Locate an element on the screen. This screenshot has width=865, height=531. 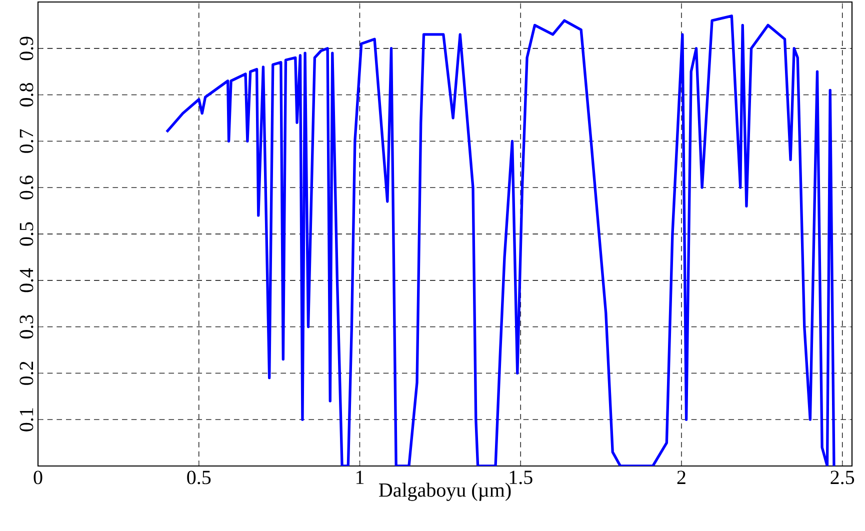
y-tick-label: 0.4 is located at coordinates (27, 280).